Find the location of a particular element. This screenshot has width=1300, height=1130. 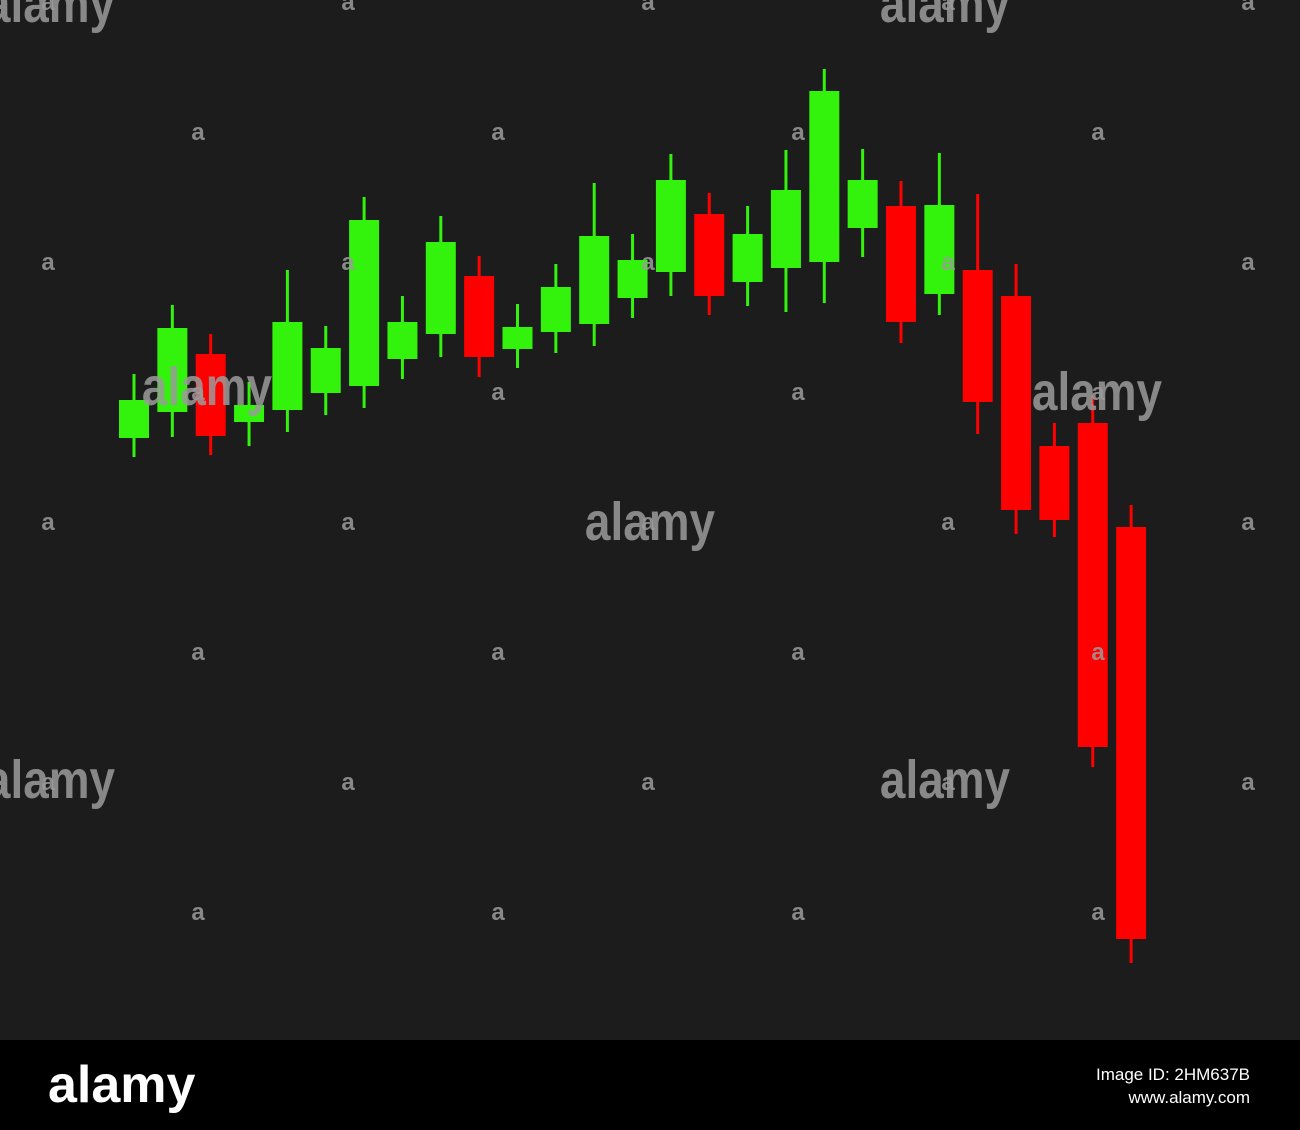

footer-image-id: Image ID: 2HM637B is located at coordinates (1173, 1074).